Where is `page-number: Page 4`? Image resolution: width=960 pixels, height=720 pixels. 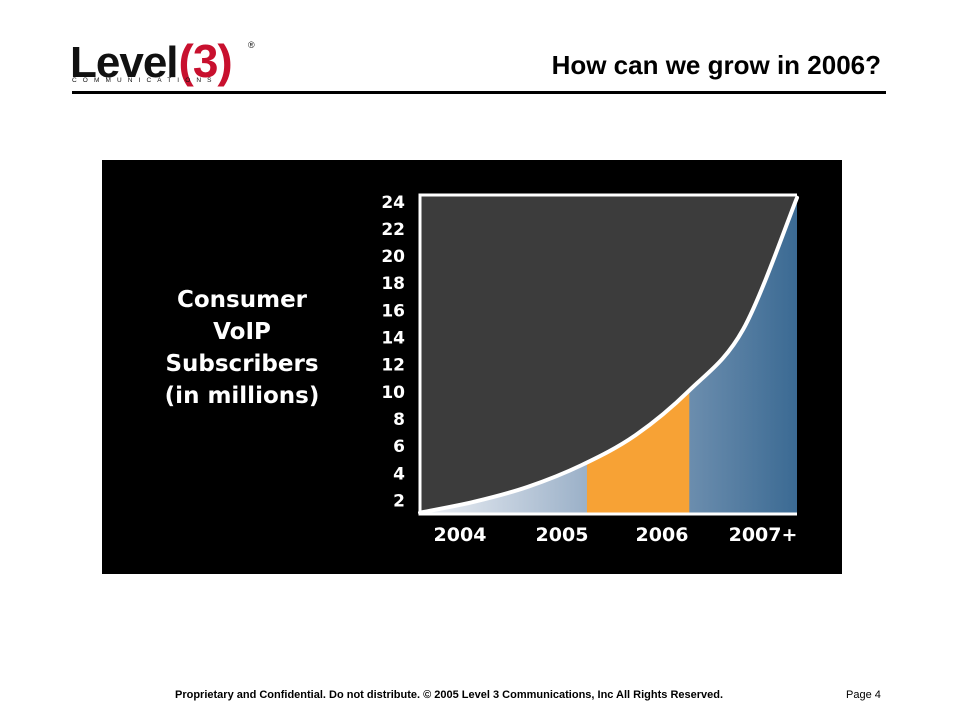
page-number: Page 4 is located at coordinates (863, 695).